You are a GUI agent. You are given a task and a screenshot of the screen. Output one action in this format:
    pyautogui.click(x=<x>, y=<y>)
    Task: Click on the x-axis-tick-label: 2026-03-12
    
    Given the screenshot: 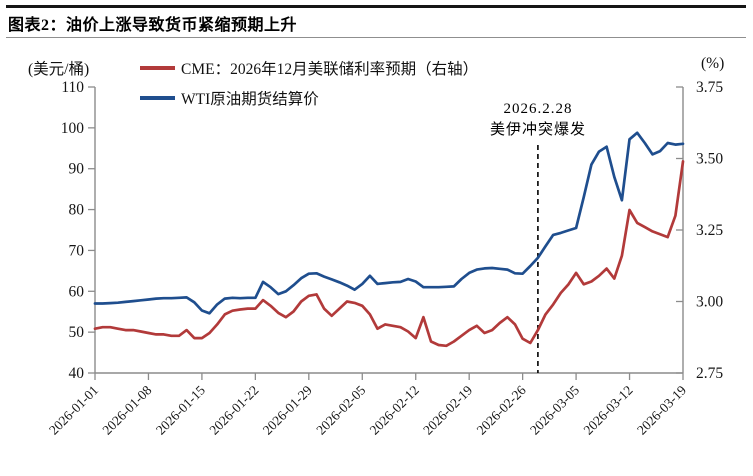 What is the action you would take?
    pyautogui.click(x=608, y=410)
    